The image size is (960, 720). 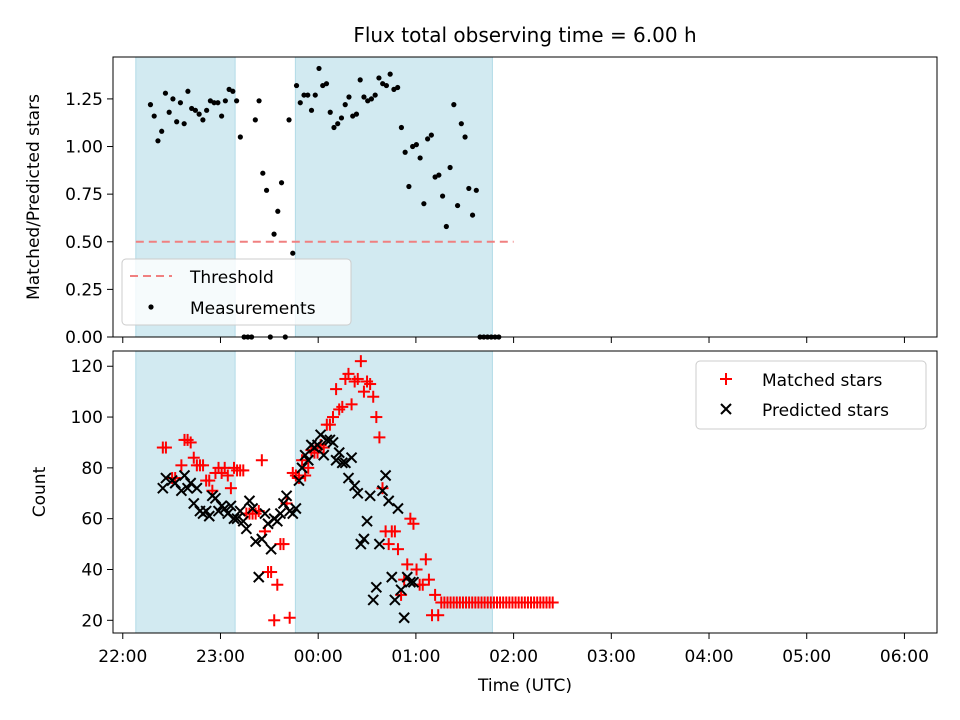 I want to click on bottom-x-tick-label: 23:00, so click(x=220, y=657).